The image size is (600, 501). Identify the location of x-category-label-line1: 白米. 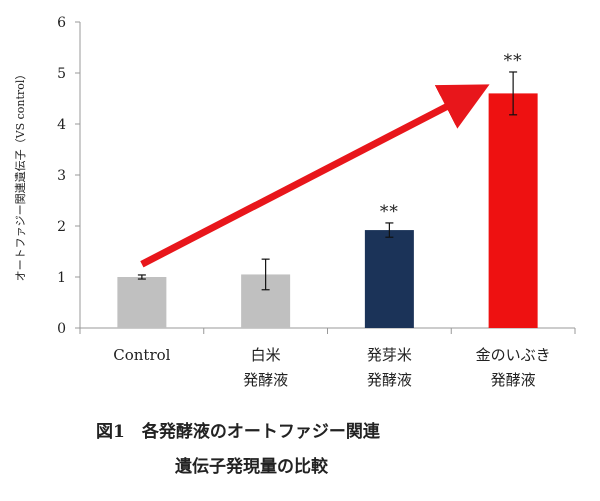
(266, 355).